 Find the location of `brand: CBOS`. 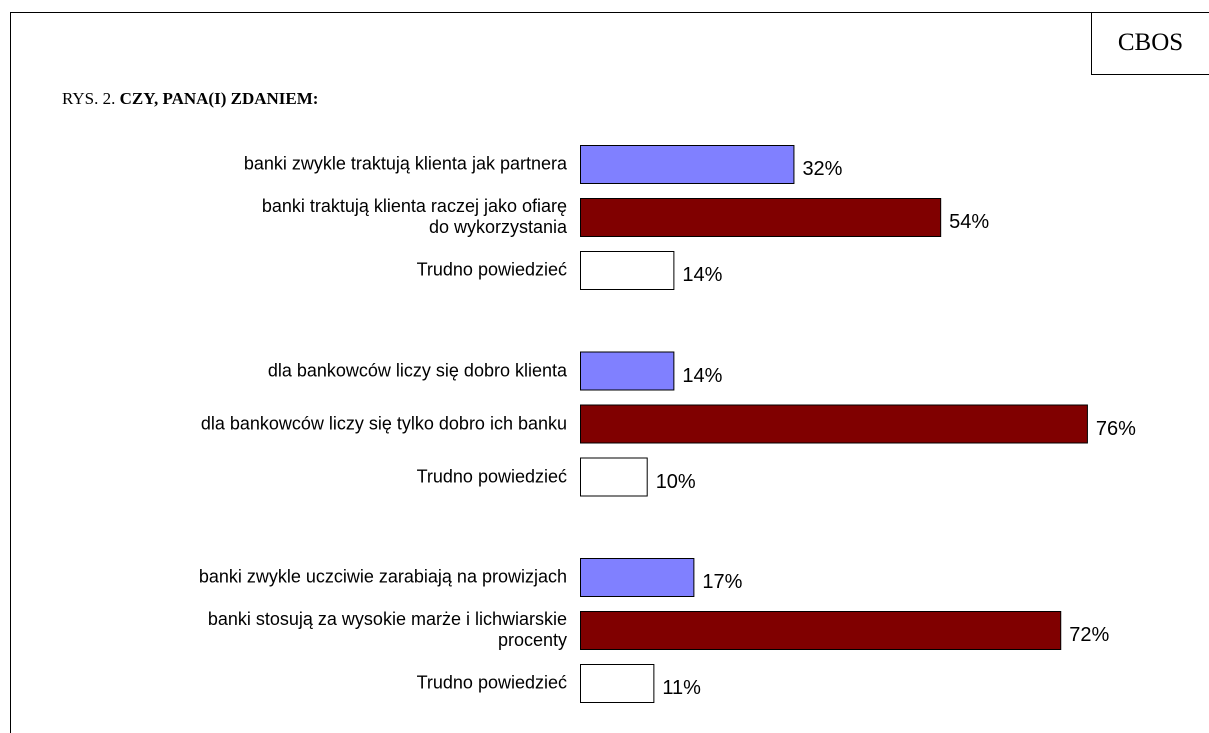

brand: CBOS is located at coordinates (1150, 43).